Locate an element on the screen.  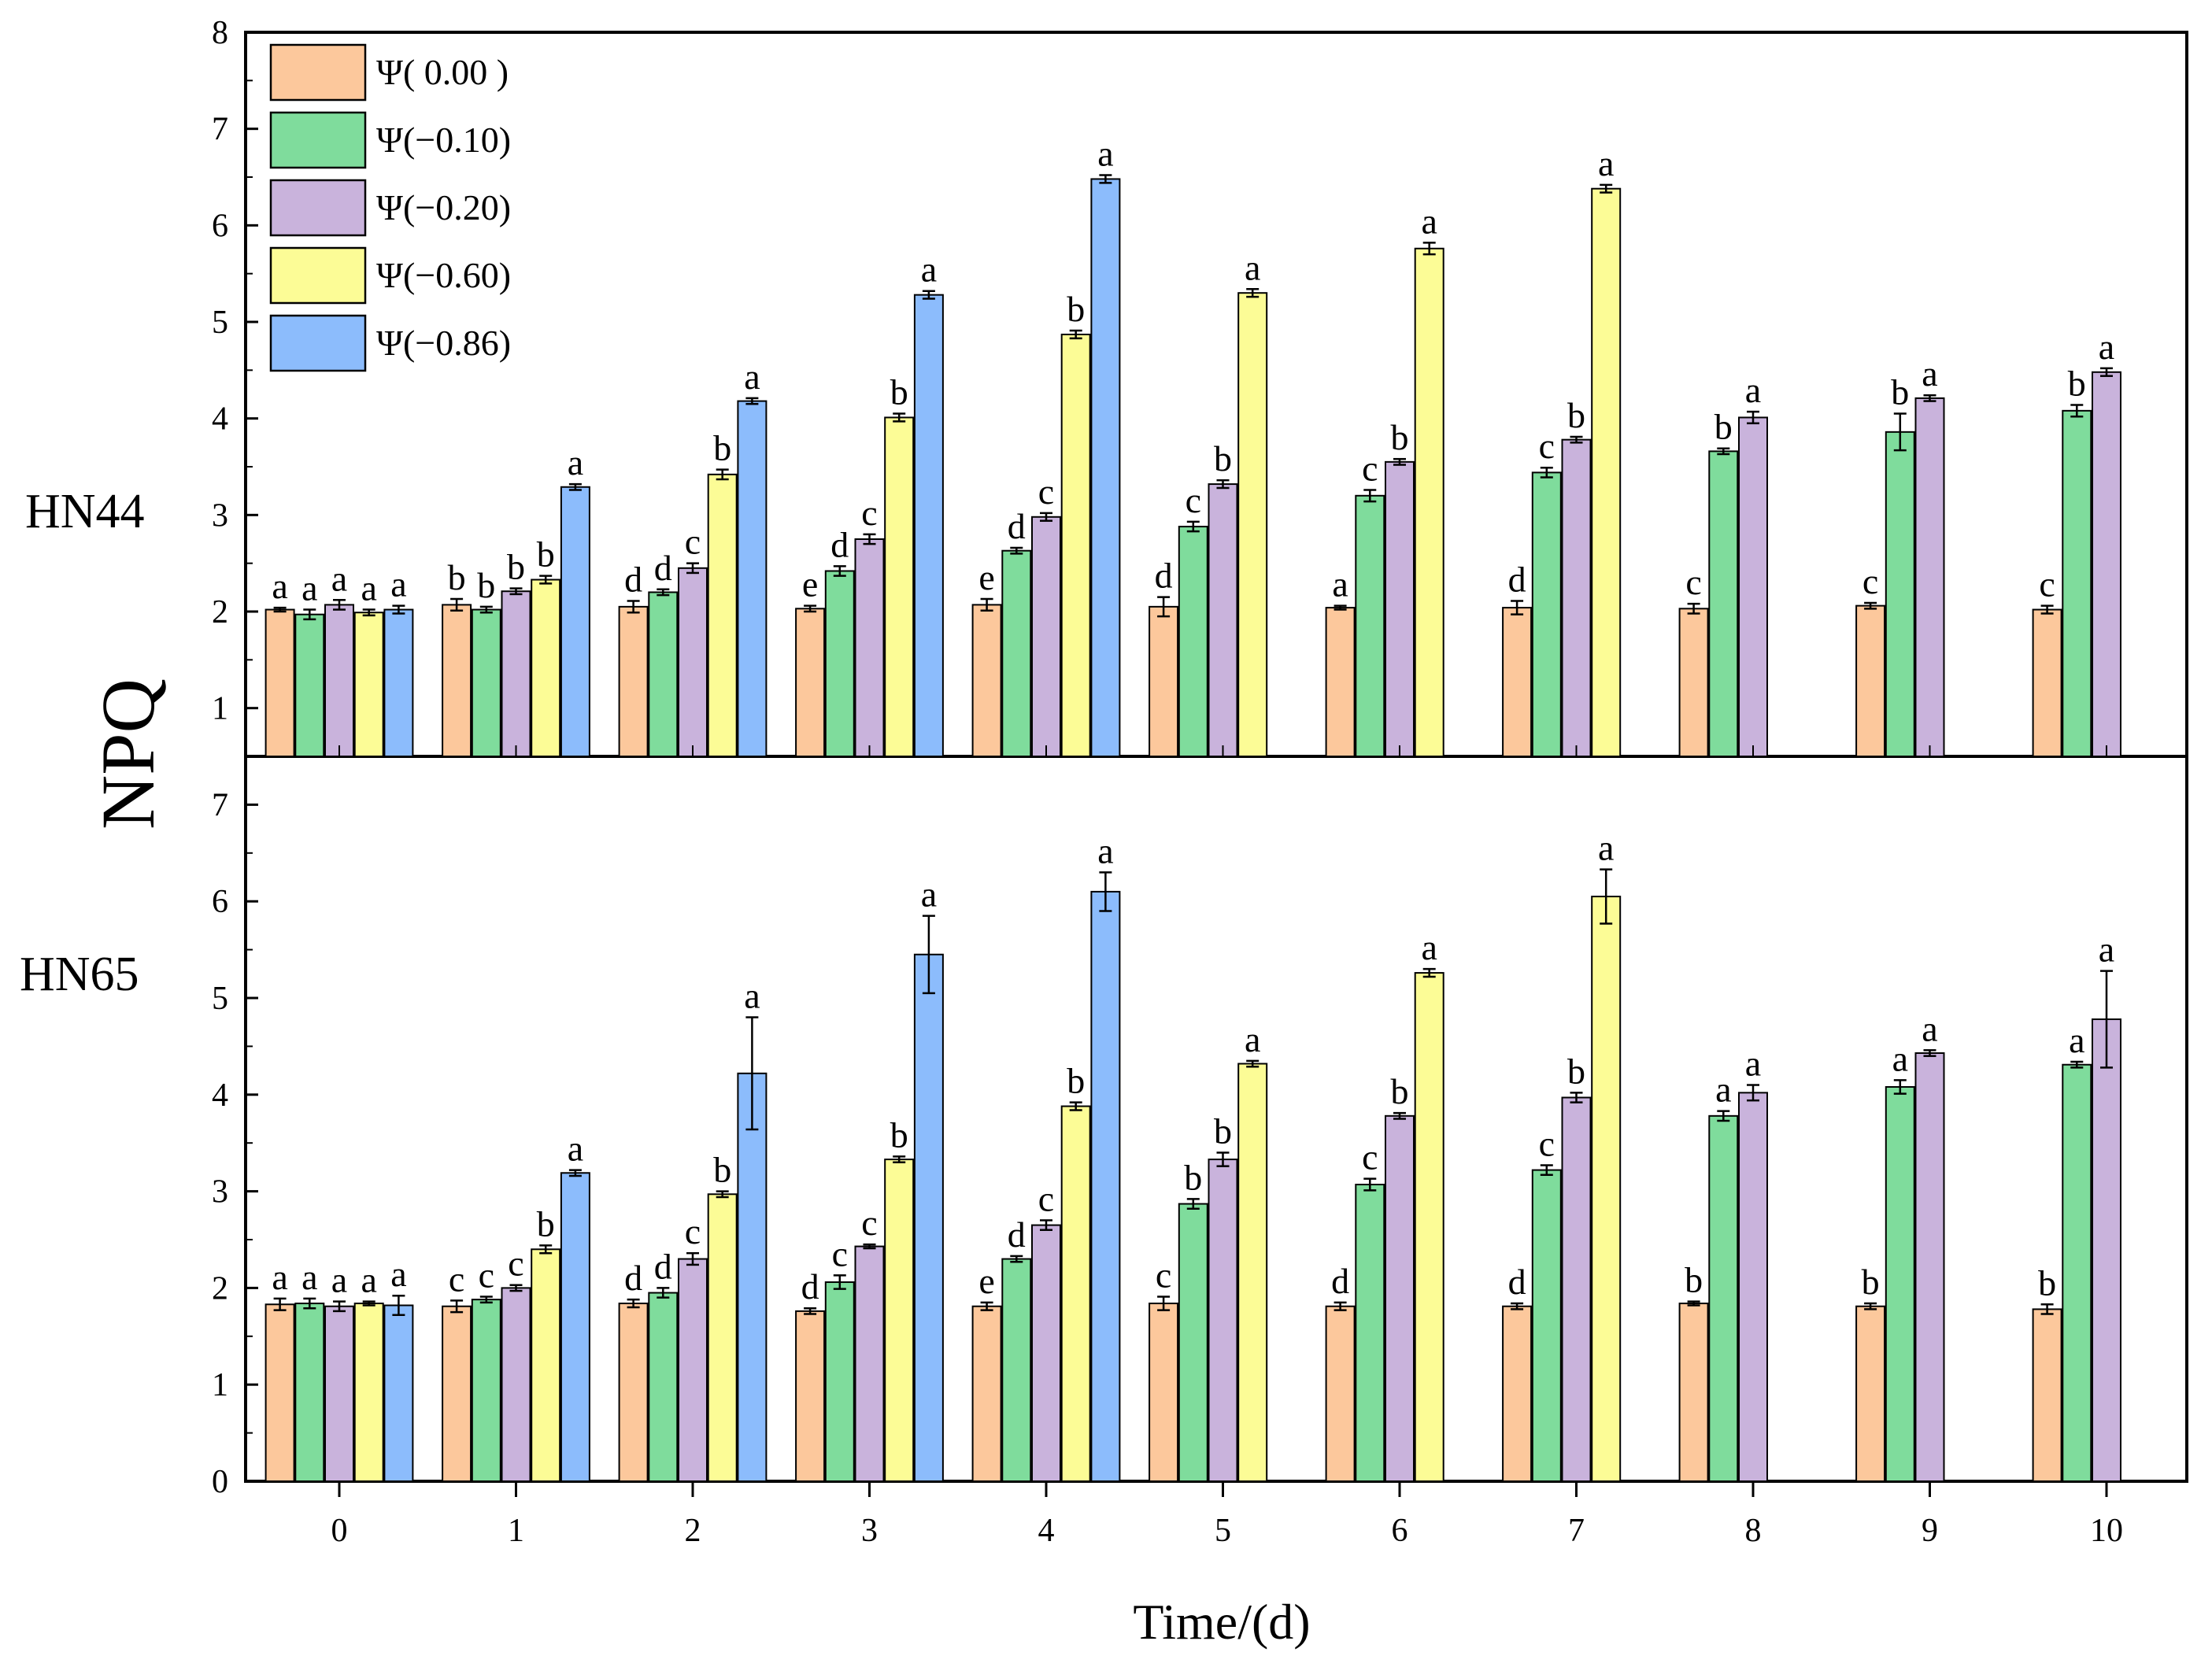
sig-label-hn65-s2-d3: c is located at coordinates (869, 1223).